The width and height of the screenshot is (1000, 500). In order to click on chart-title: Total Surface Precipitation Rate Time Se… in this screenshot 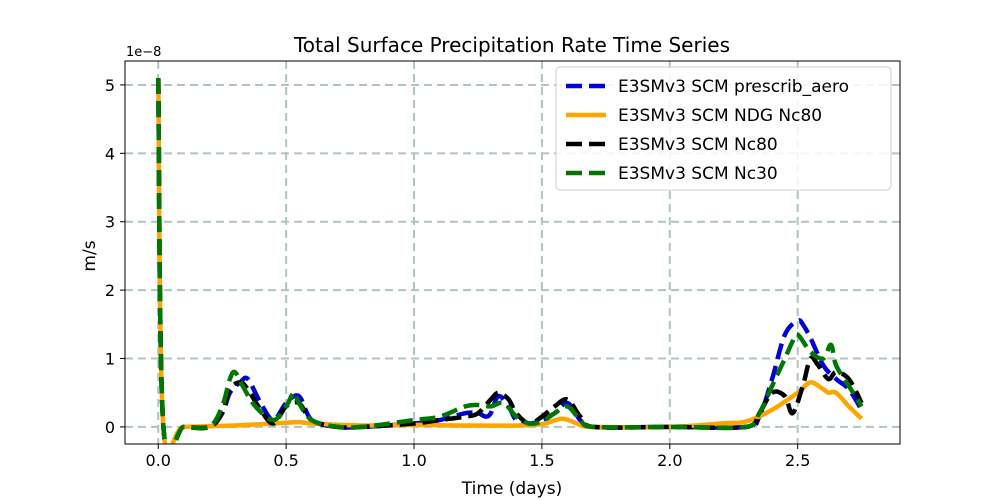, I will do `click(511, 45)`.